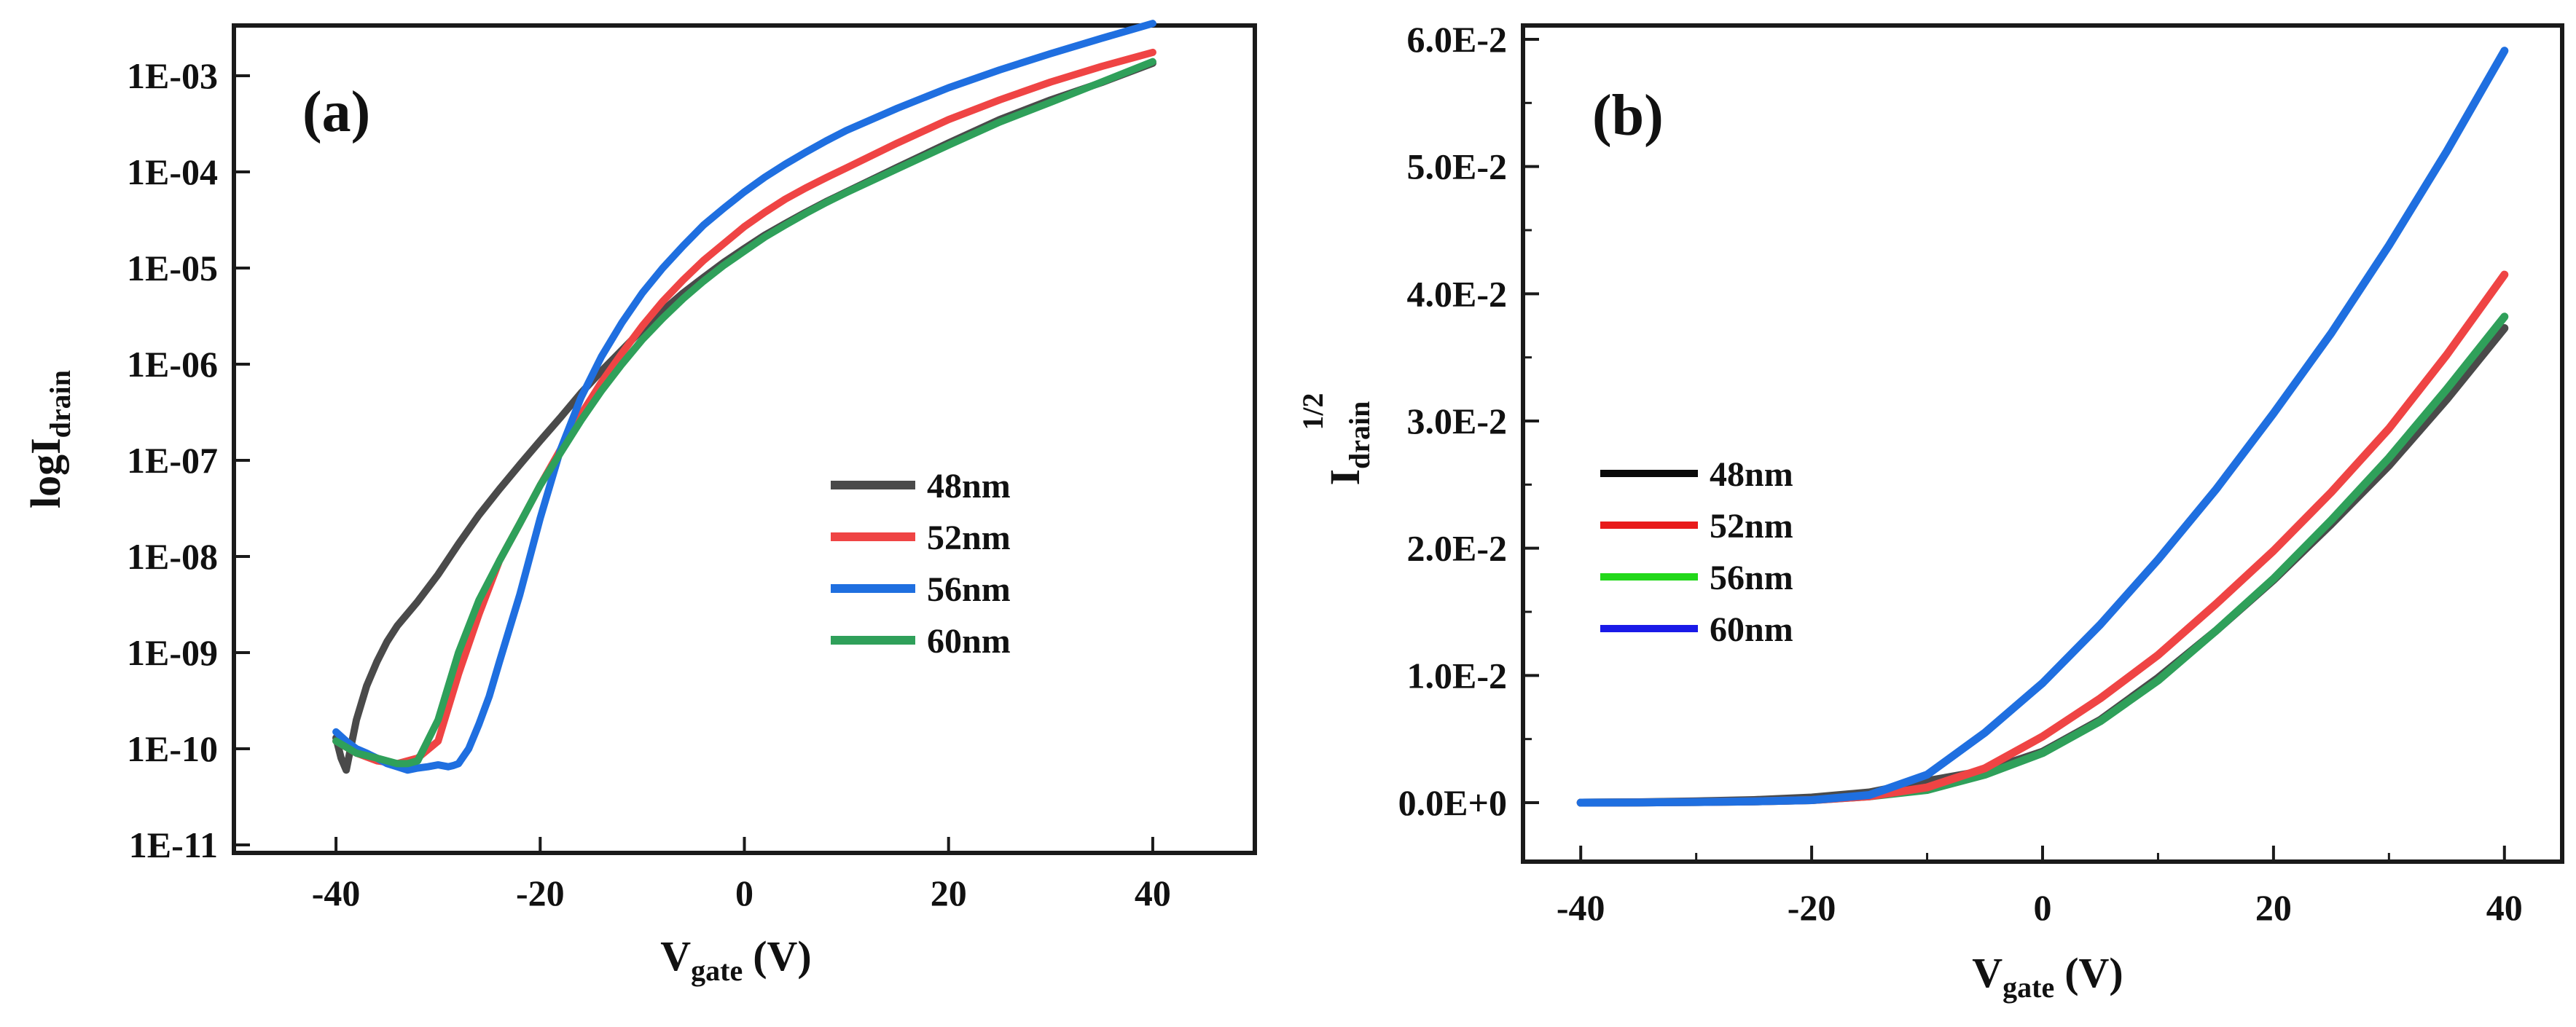 The height and width of the screenshot is (1027, 2576). Describe the element at coordinates (2093, 972) in the screenshot. I see `panel-b-x-title-unit: (V)` at that location.